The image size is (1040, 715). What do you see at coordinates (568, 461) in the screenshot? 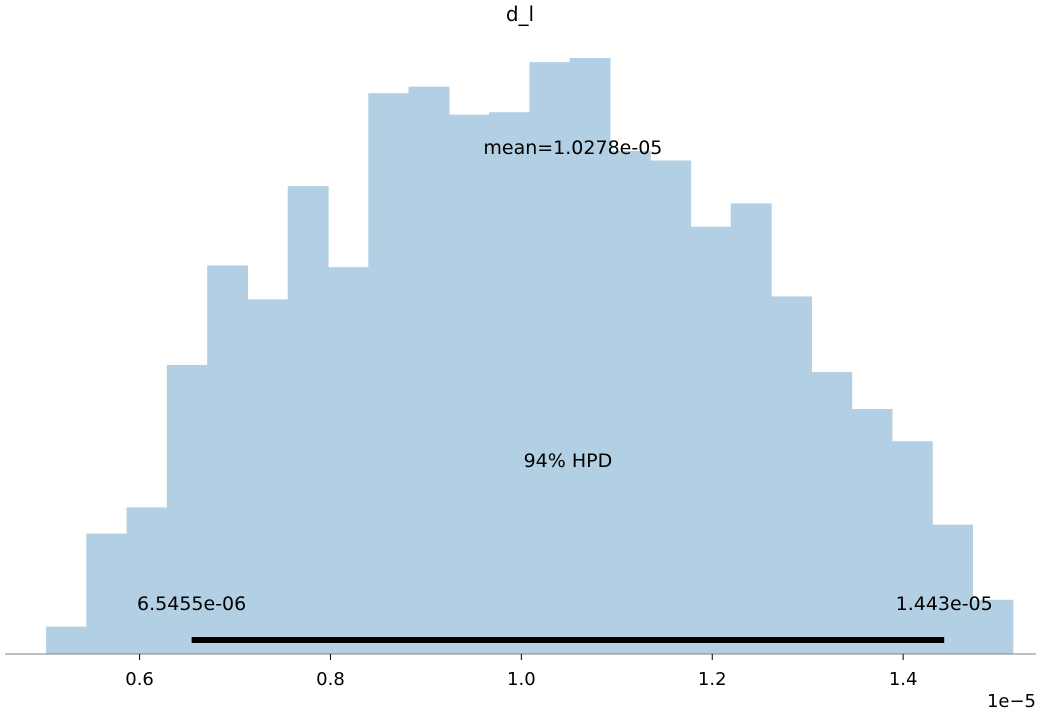
I see `hpd-annotation: 94% HPD` at bounding box center [568, 461].